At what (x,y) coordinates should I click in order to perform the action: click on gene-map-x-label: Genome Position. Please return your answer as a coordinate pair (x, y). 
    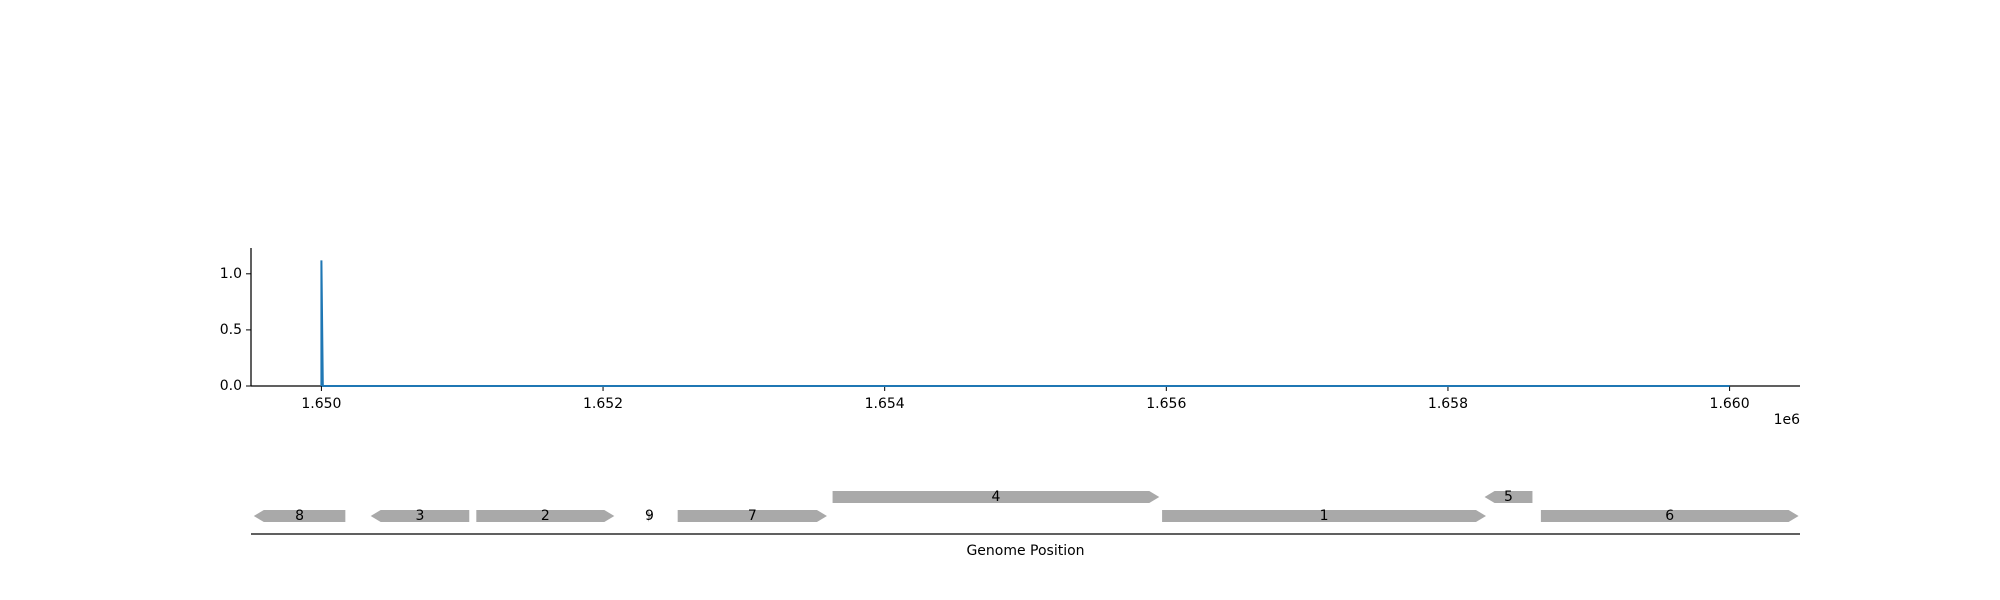
    Looking at the image, I should click on (1025, 551).